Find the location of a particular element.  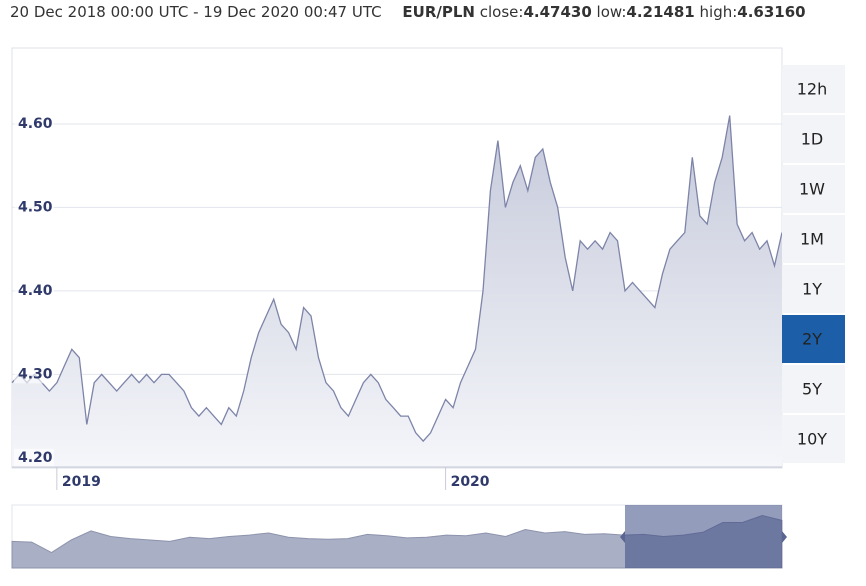

y-tick-label: 4.60 is located at coordinates (35, 124).